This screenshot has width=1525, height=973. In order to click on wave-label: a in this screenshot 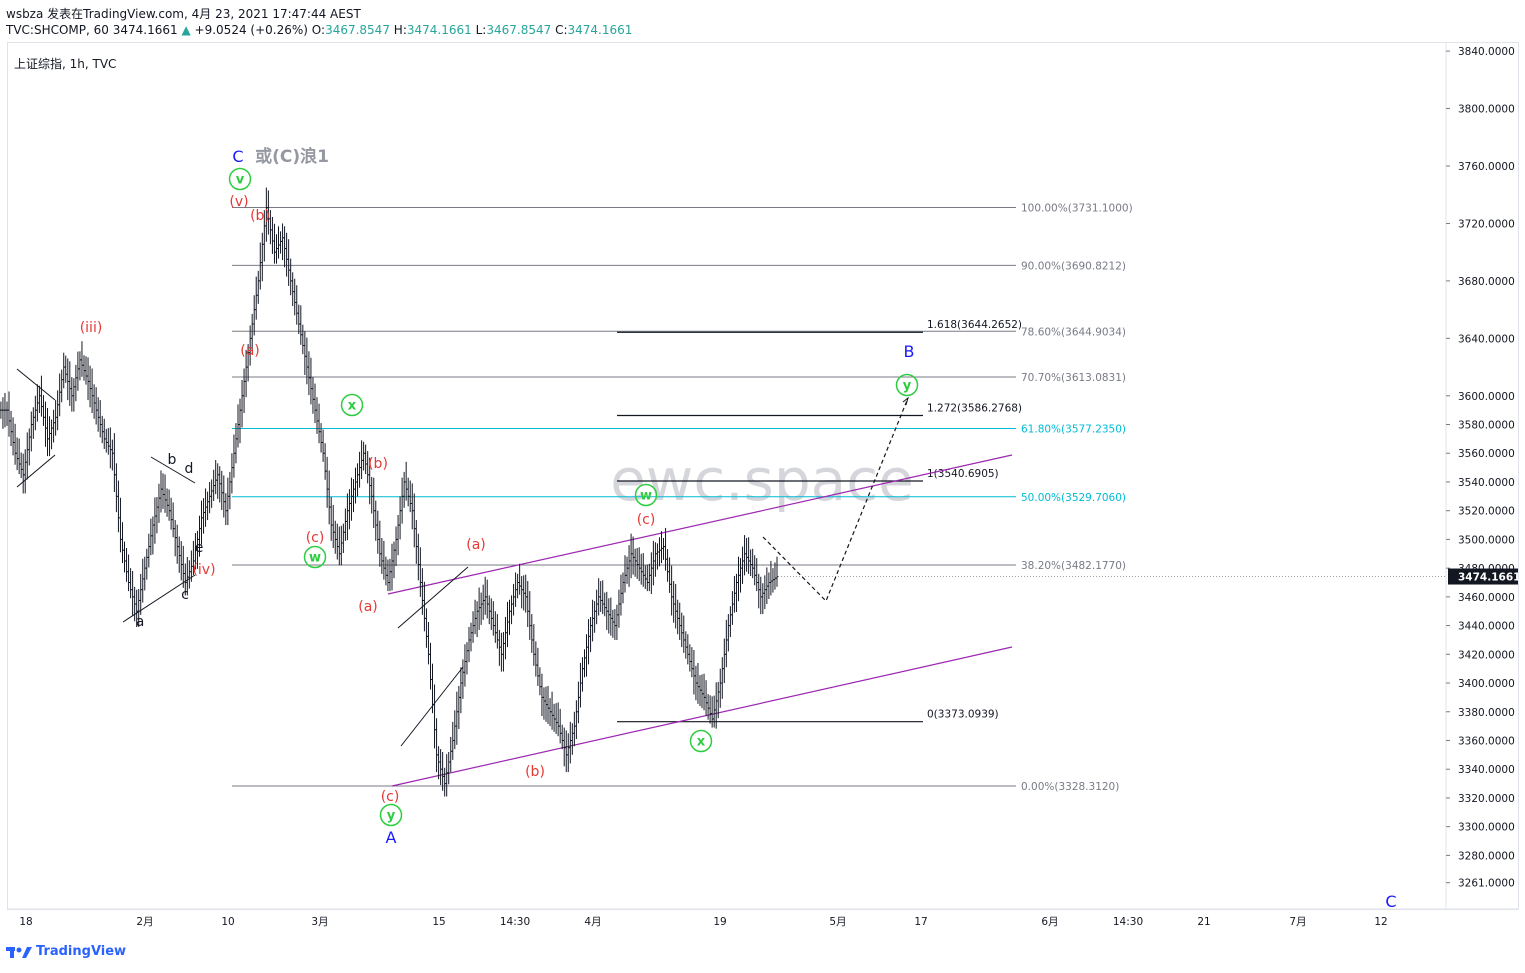, I will do `click(140, 622)`.